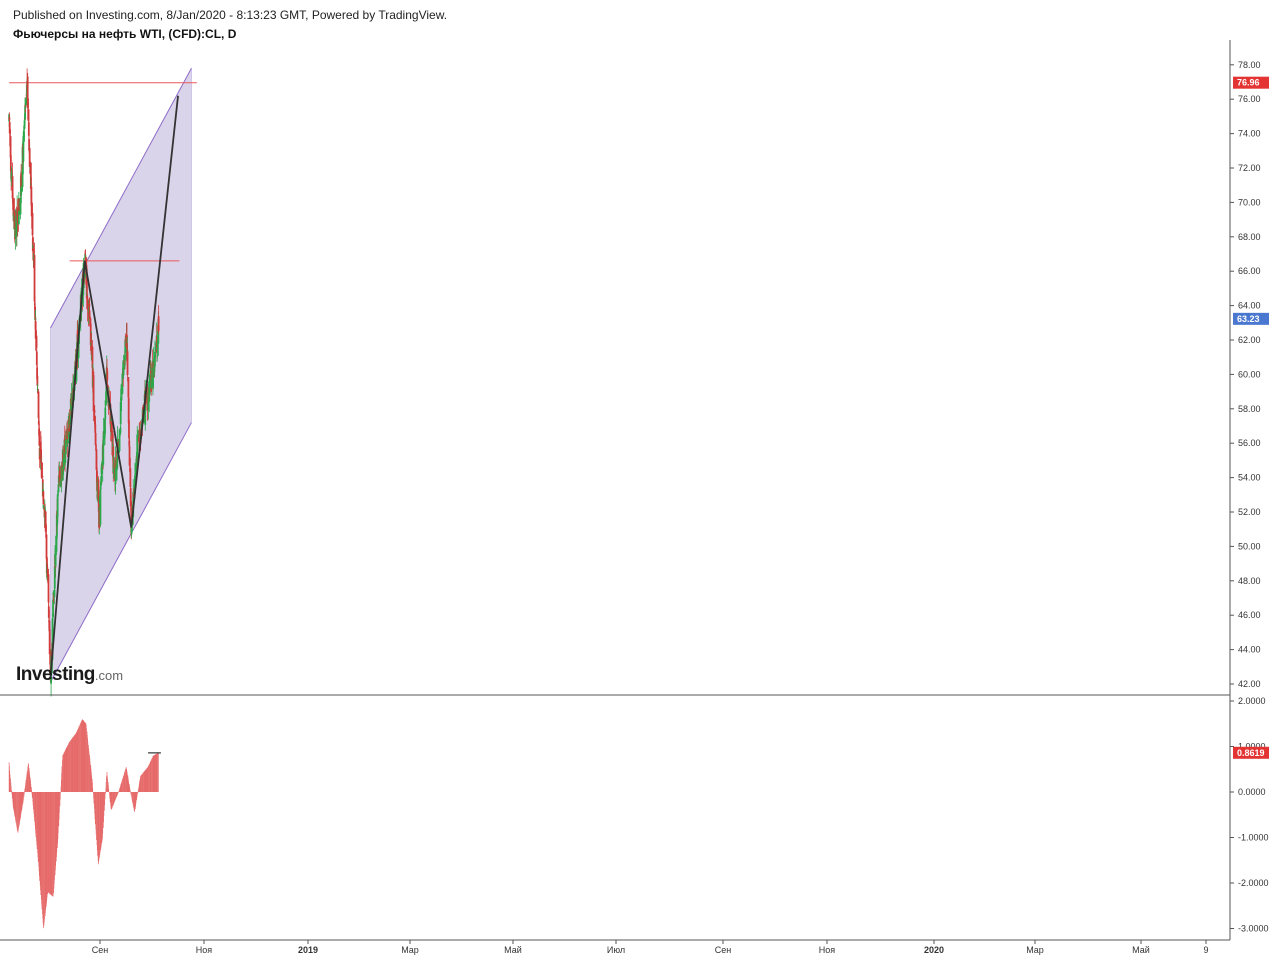 This screenshot has width=1280, height=959. What do you see at coordinates (1251, 318) in the screenshot?
I see `last-price-badge: 63.23` at bounding box center [1251, 318].